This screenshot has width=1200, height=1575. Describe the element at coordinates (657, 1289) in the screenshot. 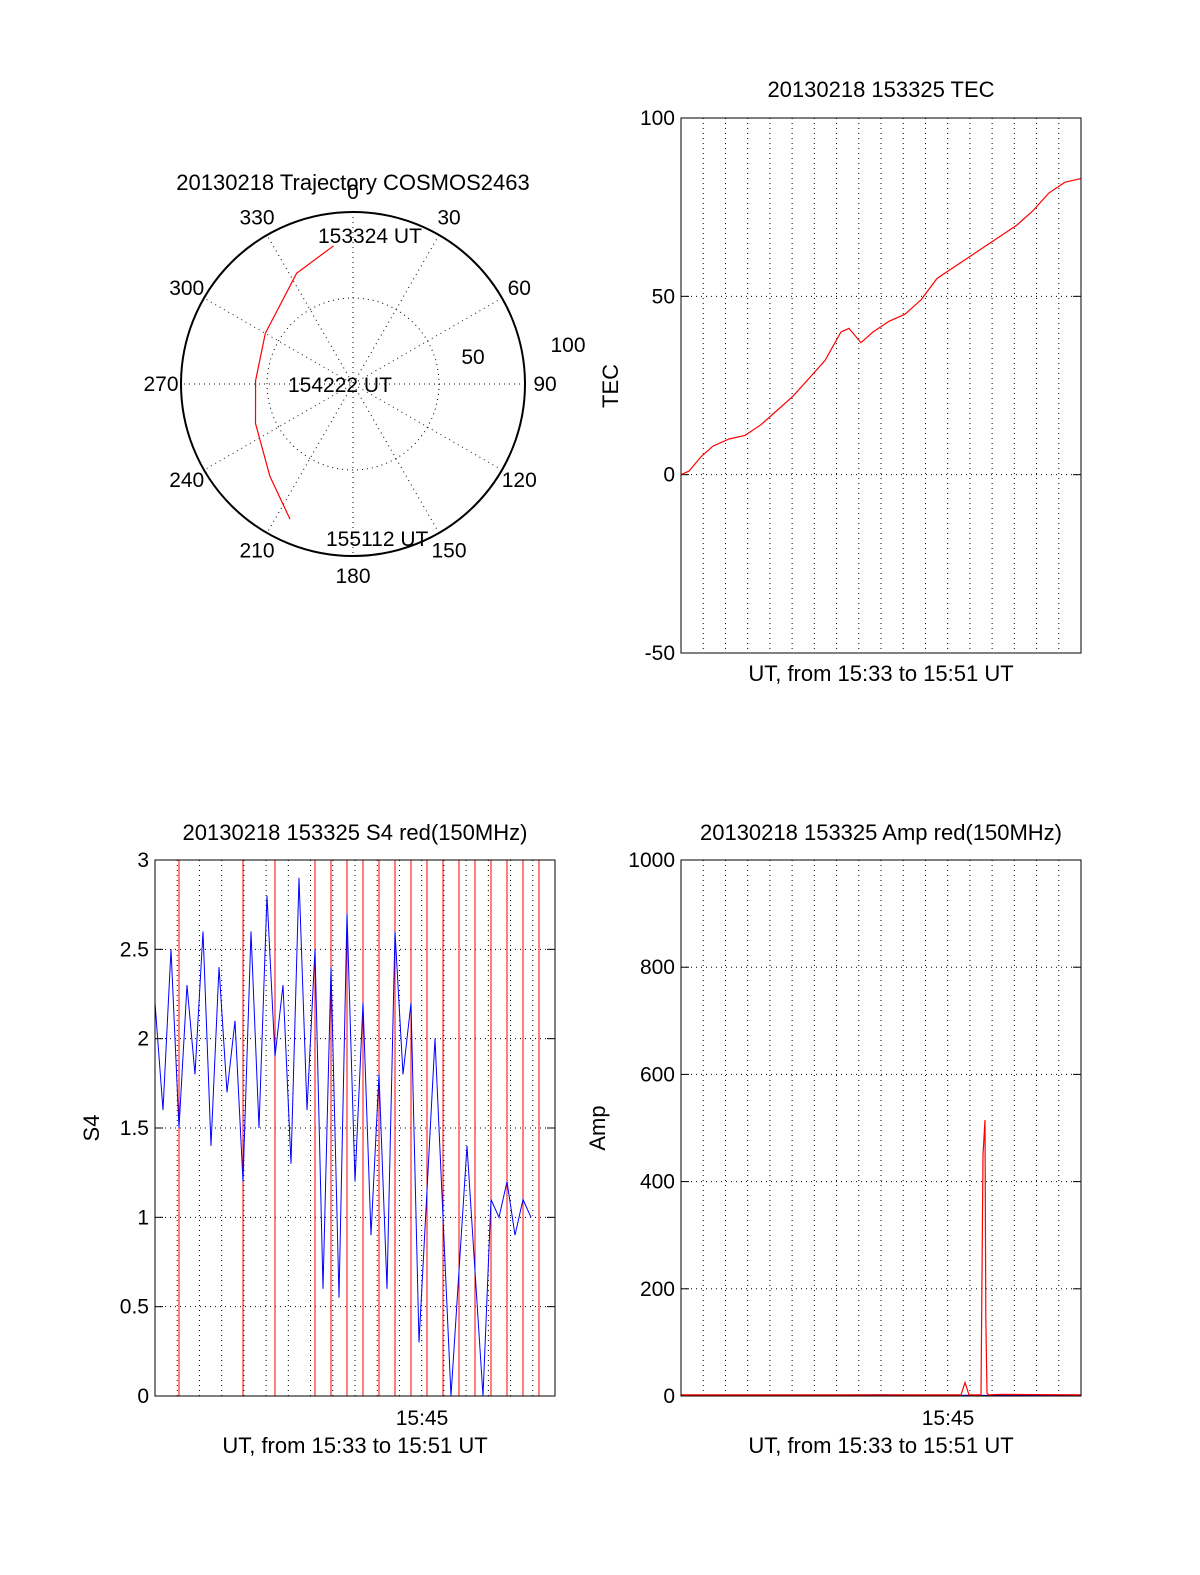

I see `y-tick-label: 200` at that location.